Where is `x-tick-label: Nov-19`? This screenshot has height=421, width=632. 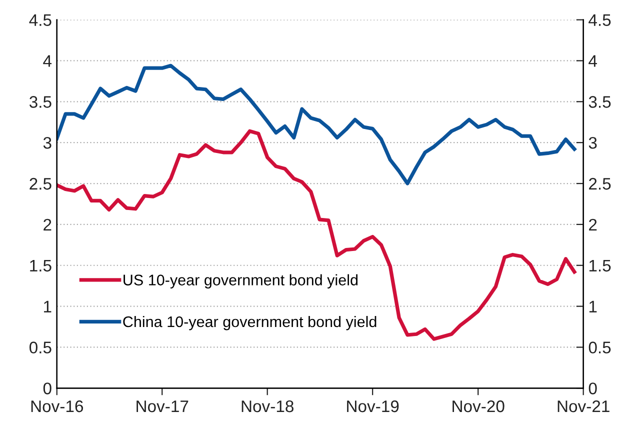 x-tick-label: Nov-19 is located at coordinates (373, 406).